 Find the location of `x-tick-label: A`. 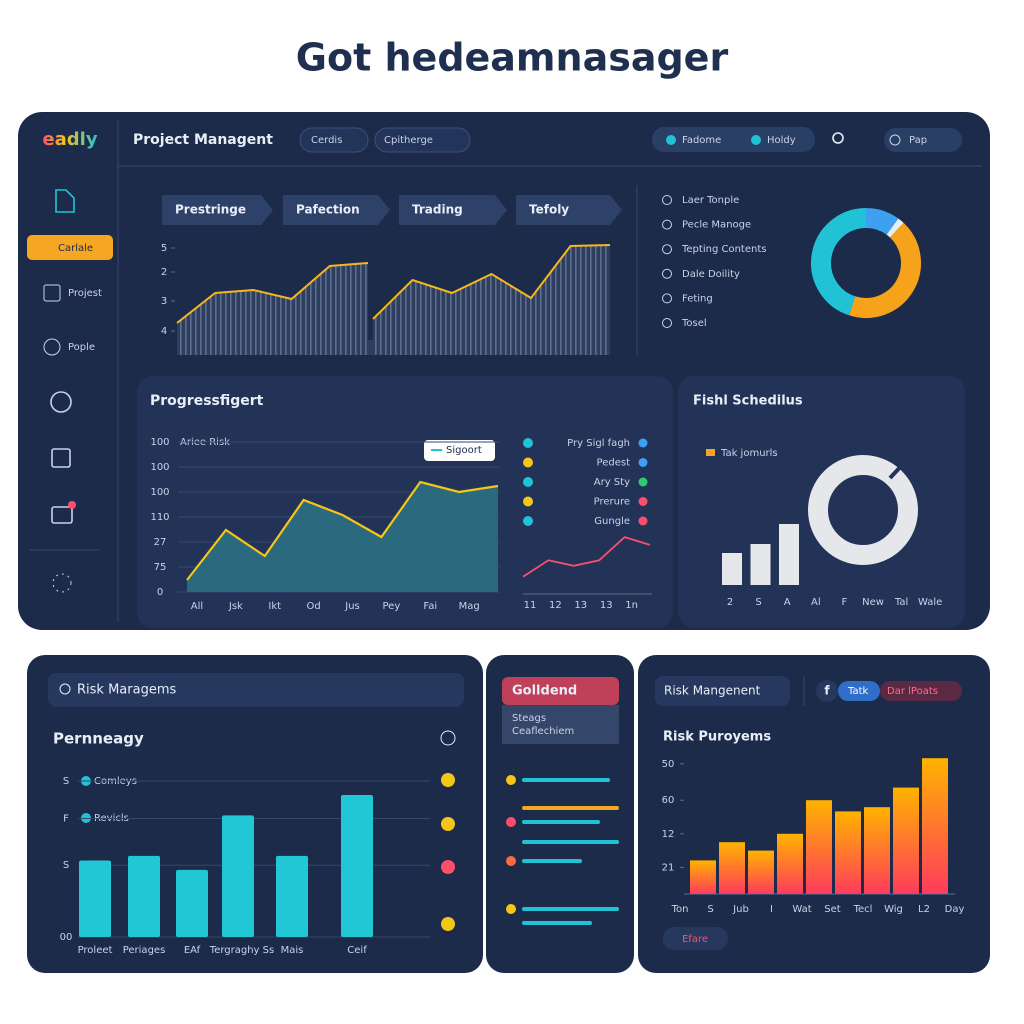

x-tick-label: A is located at coordinates (787, 602).